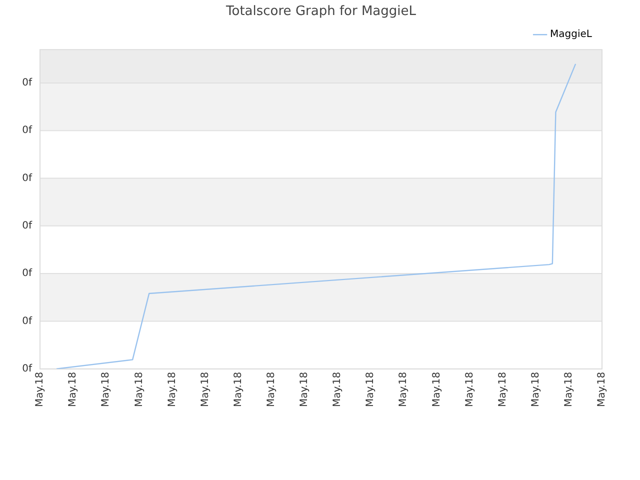 The image size is (640, 480). What do you see at coordinates (321, 12) in the screenshot?
I see `chart-title: Totalscore Graph for MaggieL` at bounding box center [321, 12].